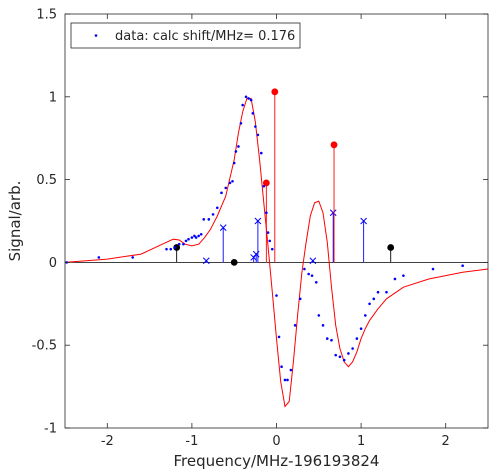 This screenshot has width=498, height=475. What do you see at coordinates (205, 36) in the screenshot?
I see `legend-text: data: calc shift/MHz= 0.176` at bounding box center [205, 36].